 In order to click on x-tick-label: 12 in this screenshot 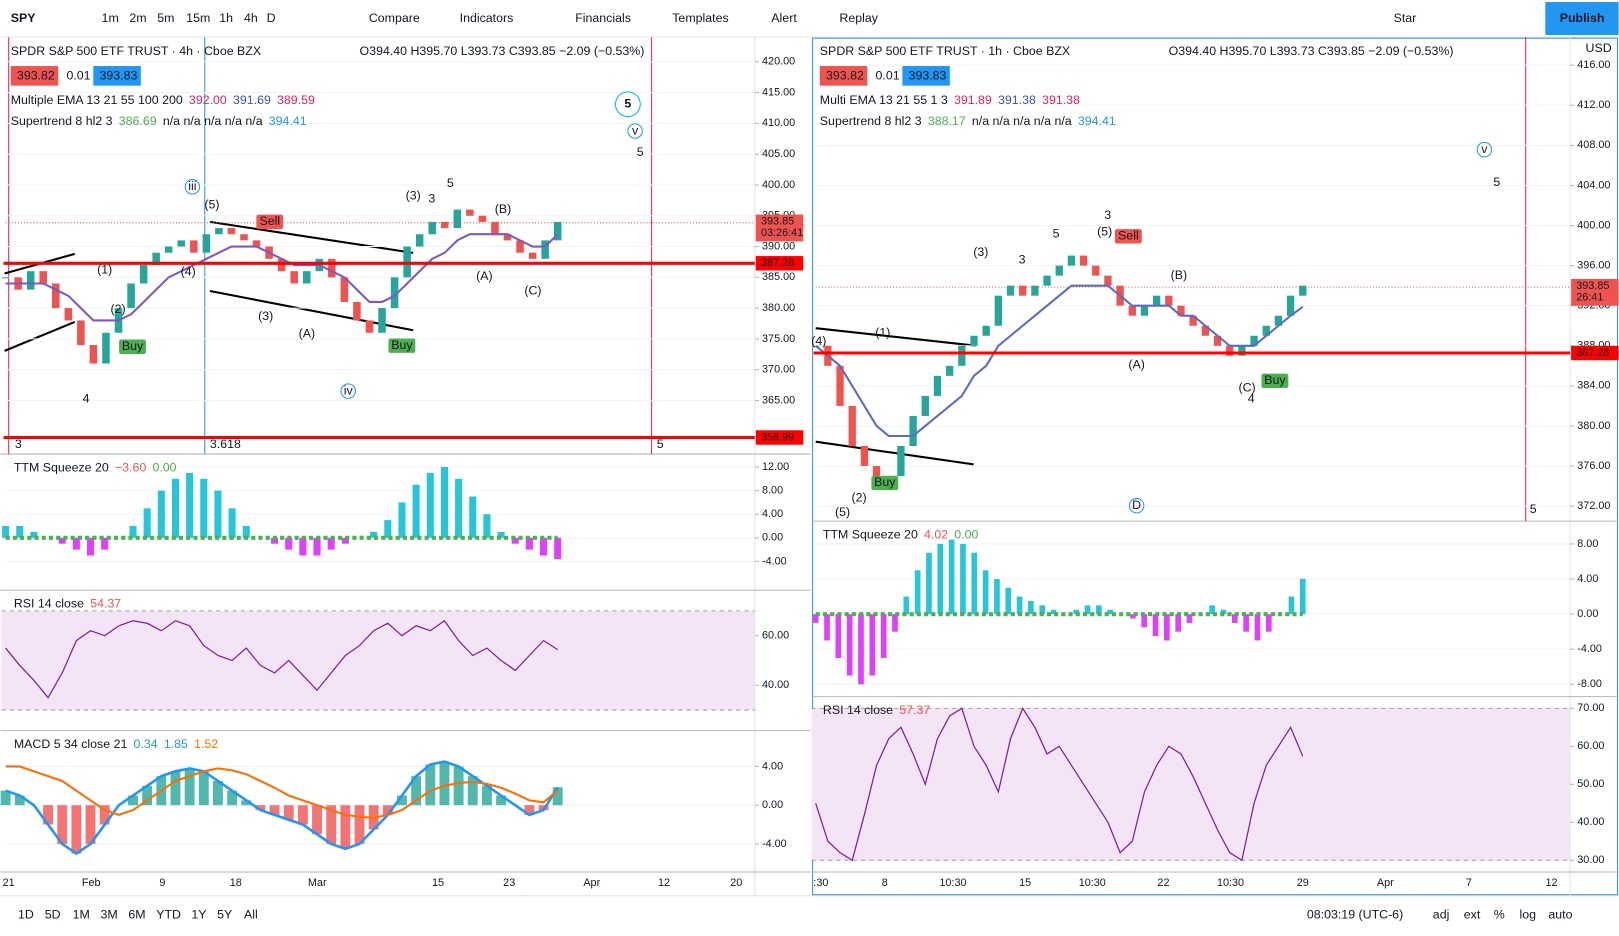, I will do `click(1551, 883)`.